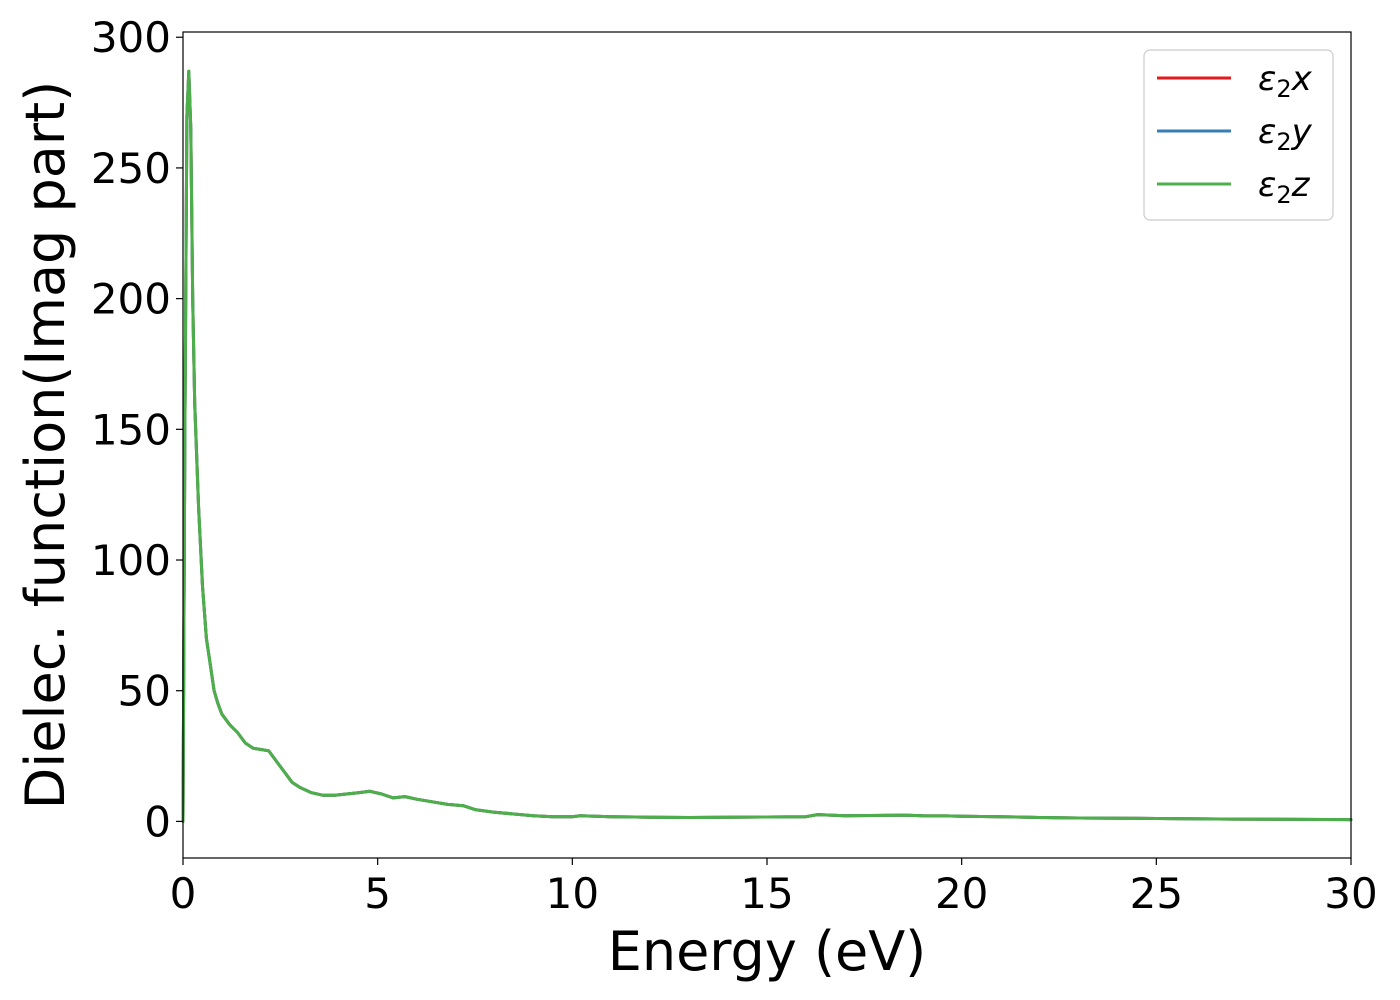  Describe the element at coordinates (131, 37) in the screenshot. I see `y-tick-label: 300` at that location.